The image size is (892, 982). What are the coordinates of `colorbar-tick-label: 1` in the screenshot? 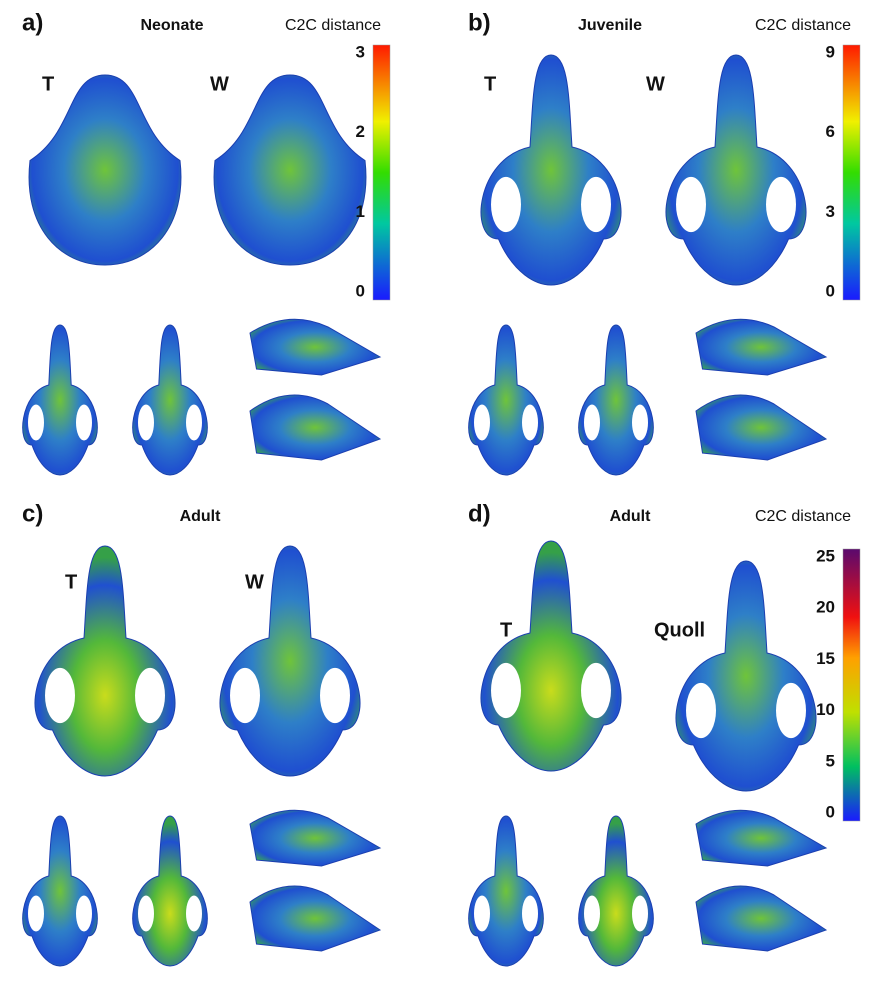 It's located at (360, 211).